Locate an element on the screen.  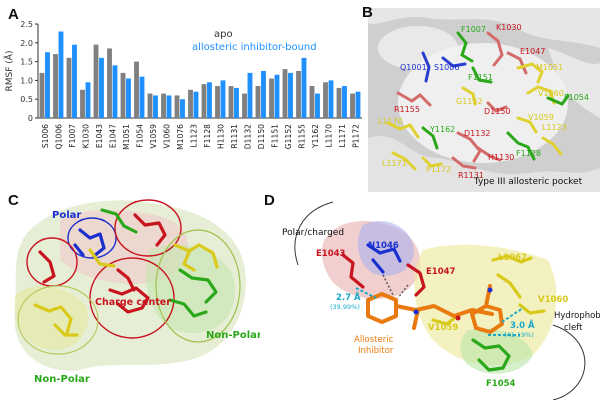
pocket-residue-label: S1006 is located at coordinates (446, 67).